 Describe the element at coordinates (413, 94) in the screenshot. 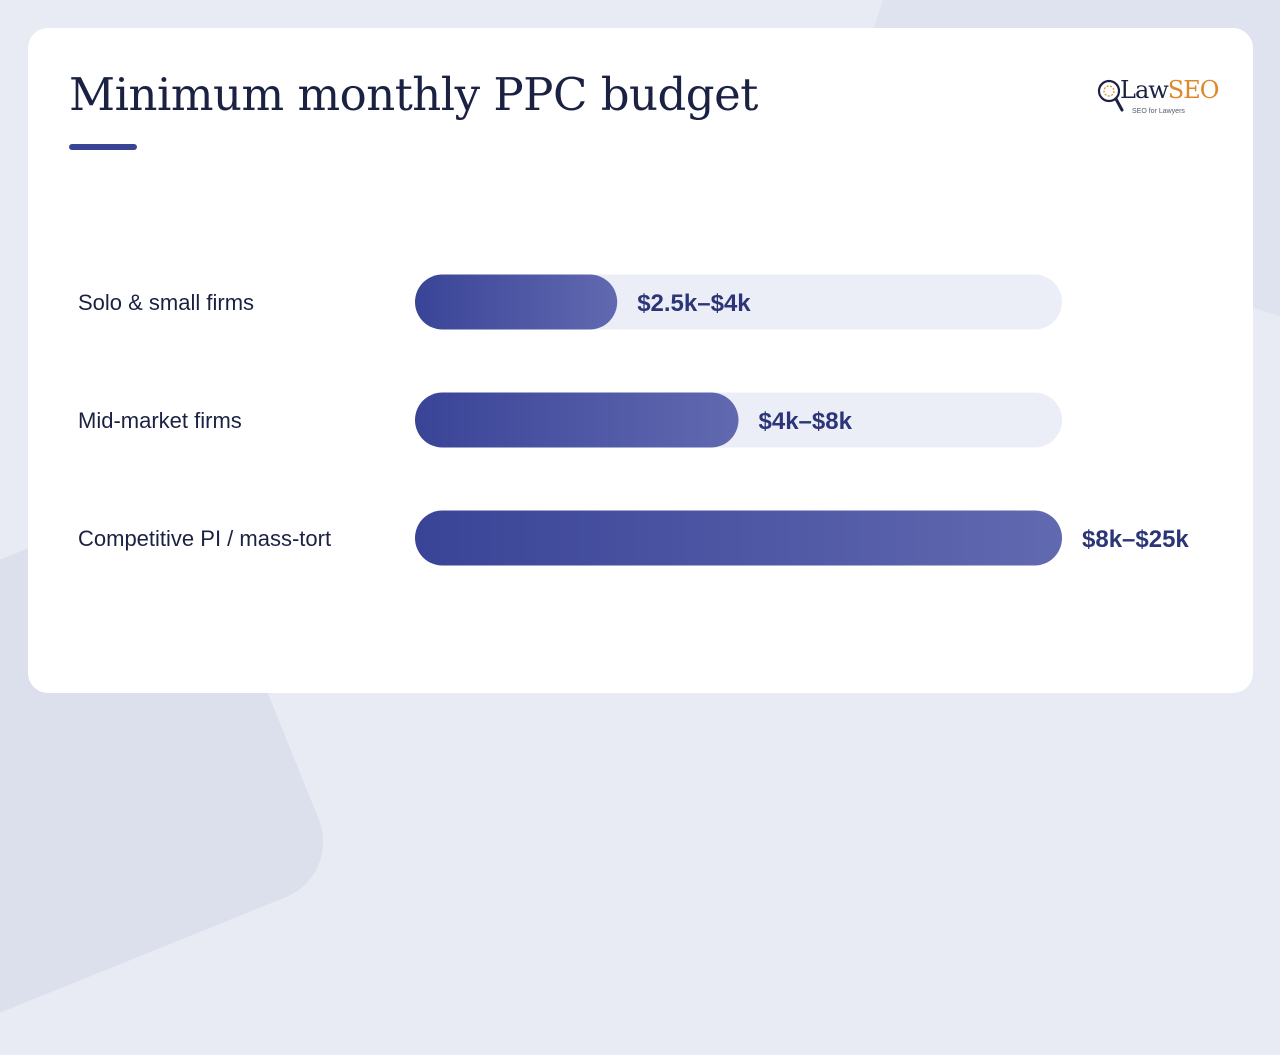

I see `page-title: Minimum monthly PPC budget` at that location.